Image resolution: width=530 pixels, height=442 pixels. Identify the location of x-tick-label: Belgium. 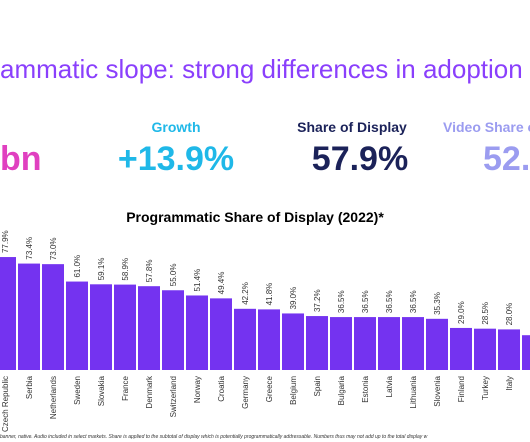
(293, 390).